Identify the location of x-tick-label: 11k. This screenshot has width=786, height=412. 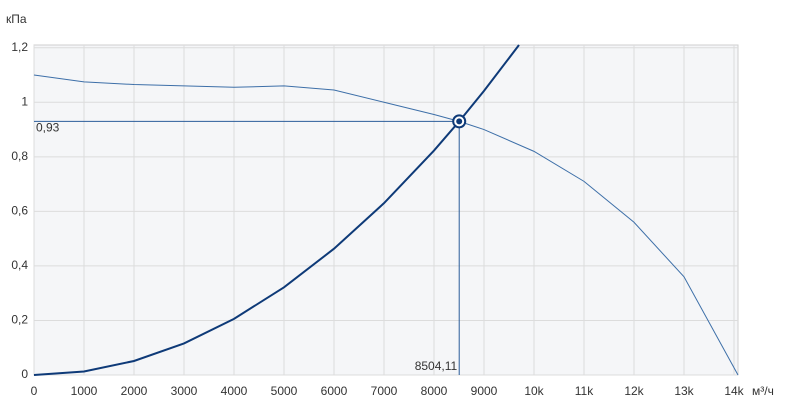
(584, 391).